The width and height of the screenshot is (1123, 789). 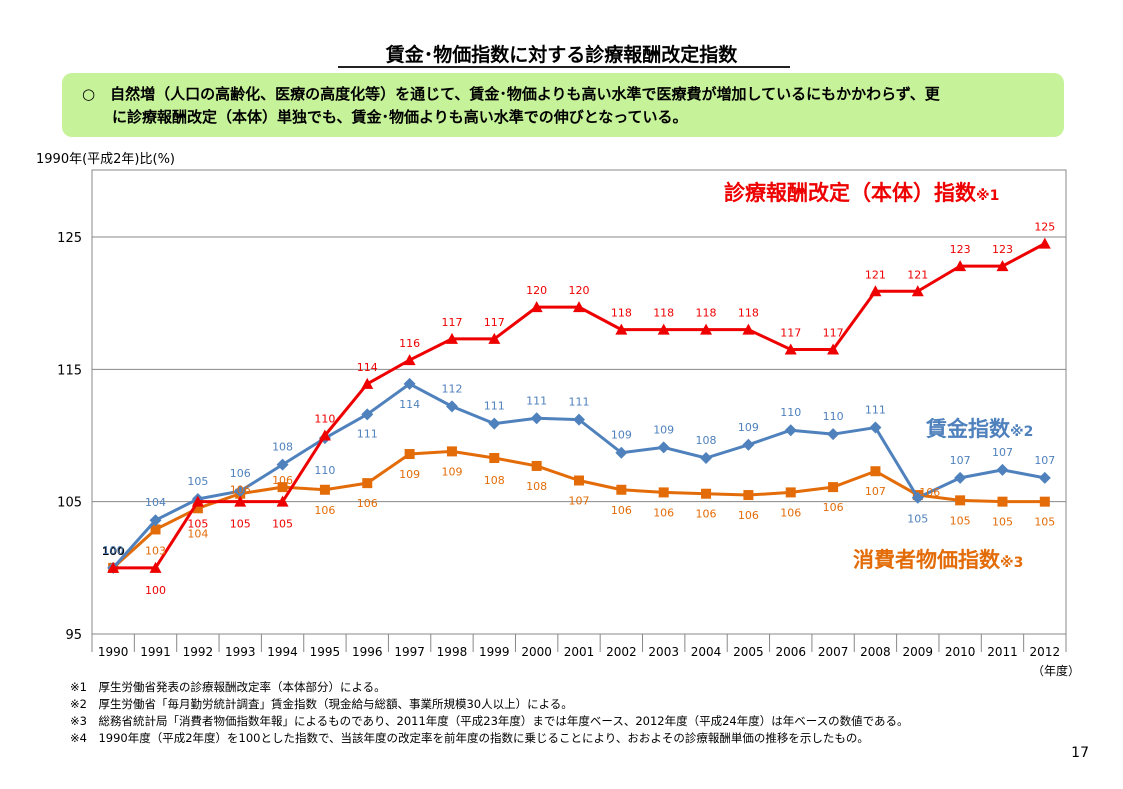 I want to click on data-label-2-1999: 108, so click(x=494, y=480).